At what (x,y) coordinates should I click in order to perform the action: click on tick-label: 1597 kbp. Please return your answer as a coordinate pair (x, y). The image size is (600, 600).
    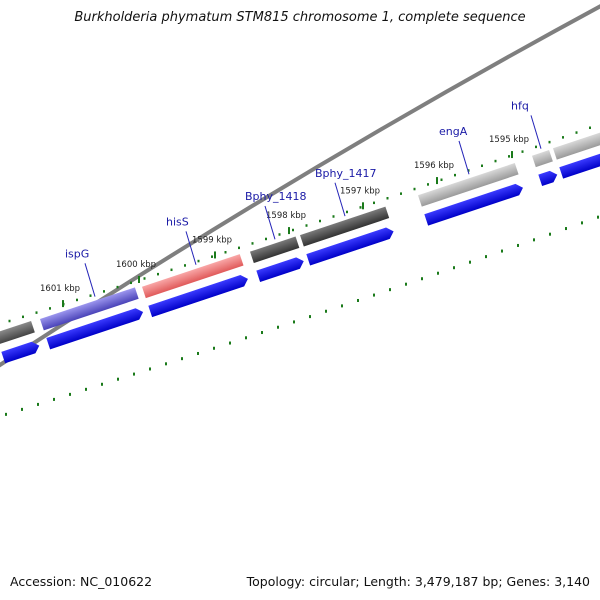
    Looking at the image, I should click on (360, 191).